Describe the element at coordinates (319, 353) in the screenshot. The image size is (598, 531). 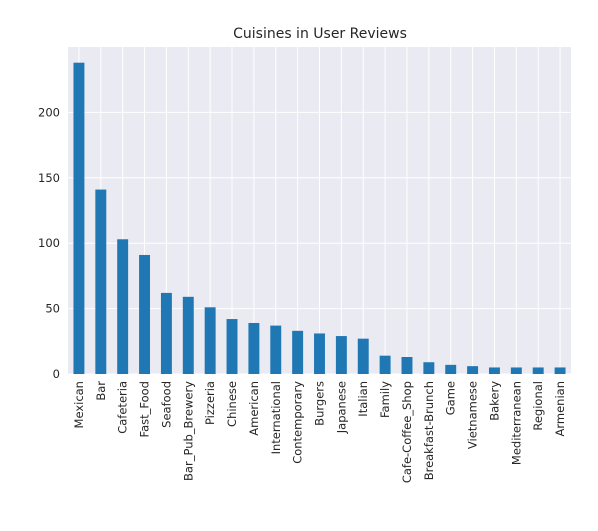
I see `bar-burgers` at that location.